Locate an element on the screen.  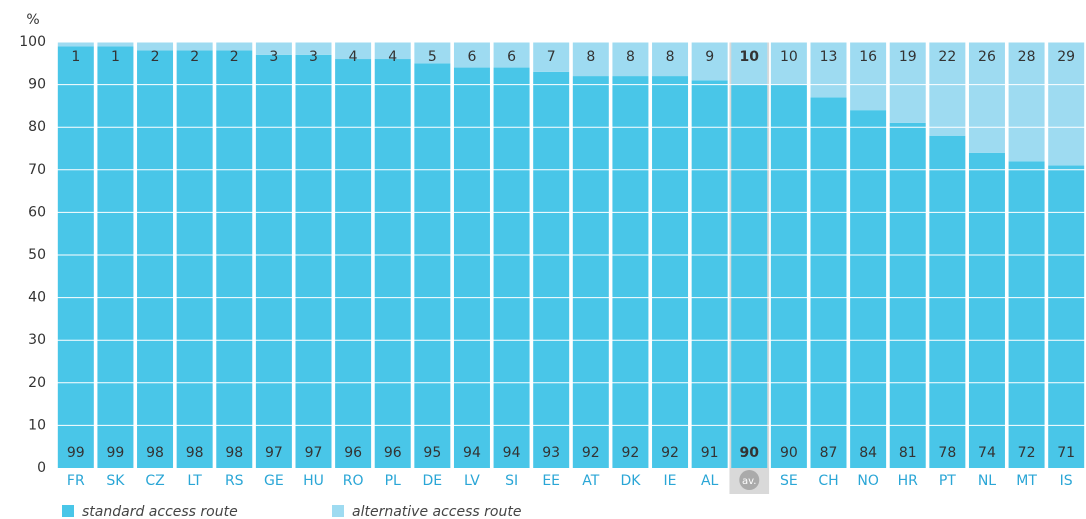
value-label: 13 is located at coordinates (829, 57).